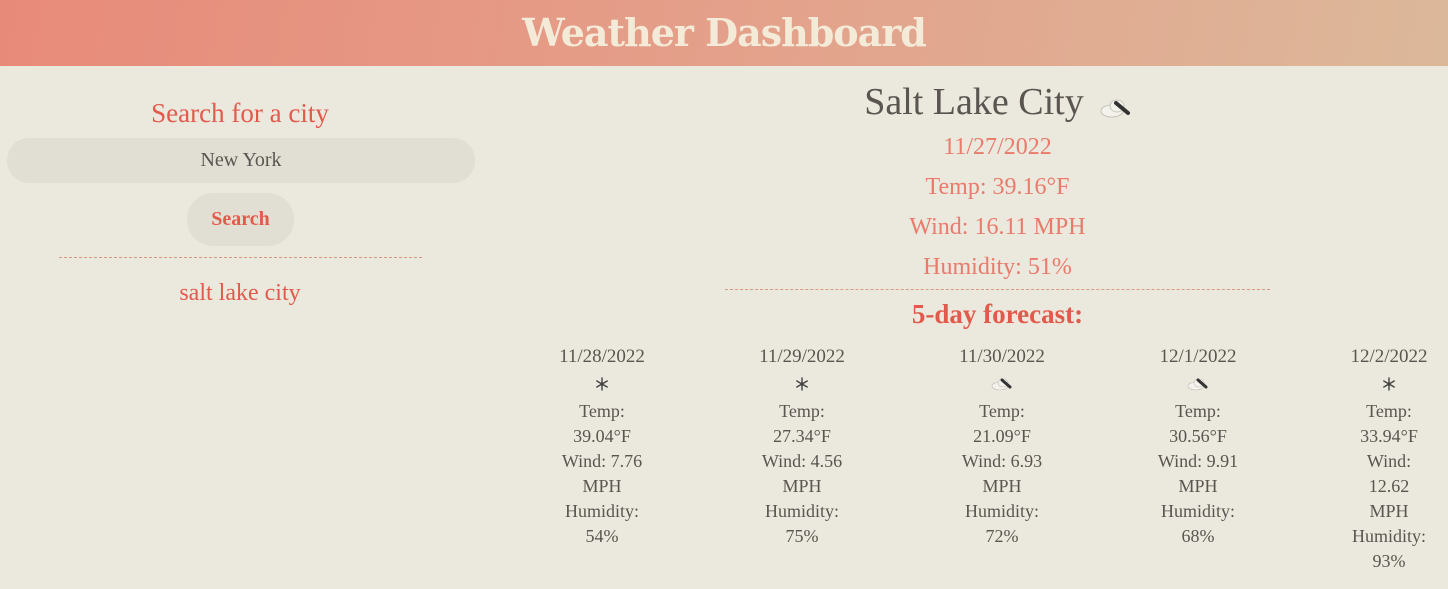  What do you see at coordinates (1389, 356) in the screenshot?
I see `forecast-date: 12/2/2022` at bounding box center [1389, 356].